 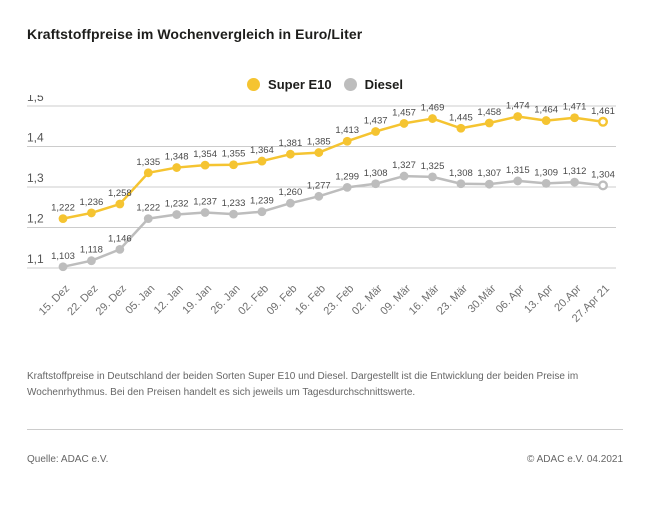 What do you see at coordinates (120, 238) in the screenshot?
I see `data-label: 1,146` at bounding box center [120, 238].